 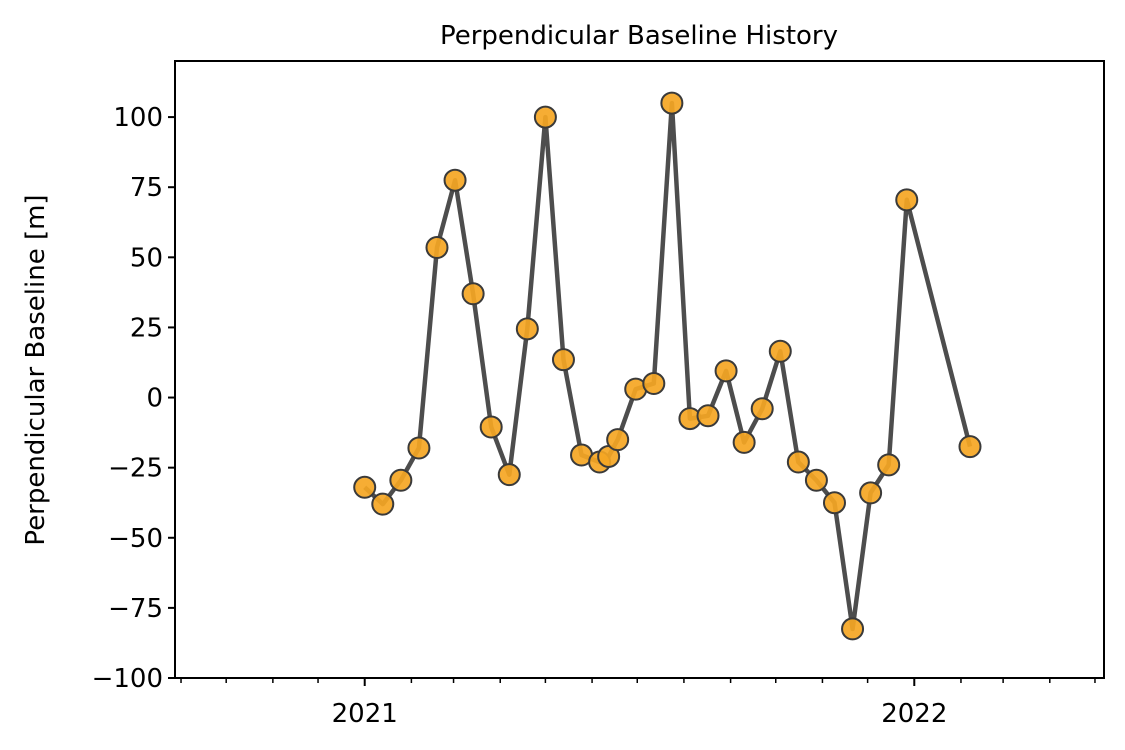 What do you see at coordinates (914, 714) in the screenshot?
I see `x-tick-label: 2022` at bounding box center [914, 714].